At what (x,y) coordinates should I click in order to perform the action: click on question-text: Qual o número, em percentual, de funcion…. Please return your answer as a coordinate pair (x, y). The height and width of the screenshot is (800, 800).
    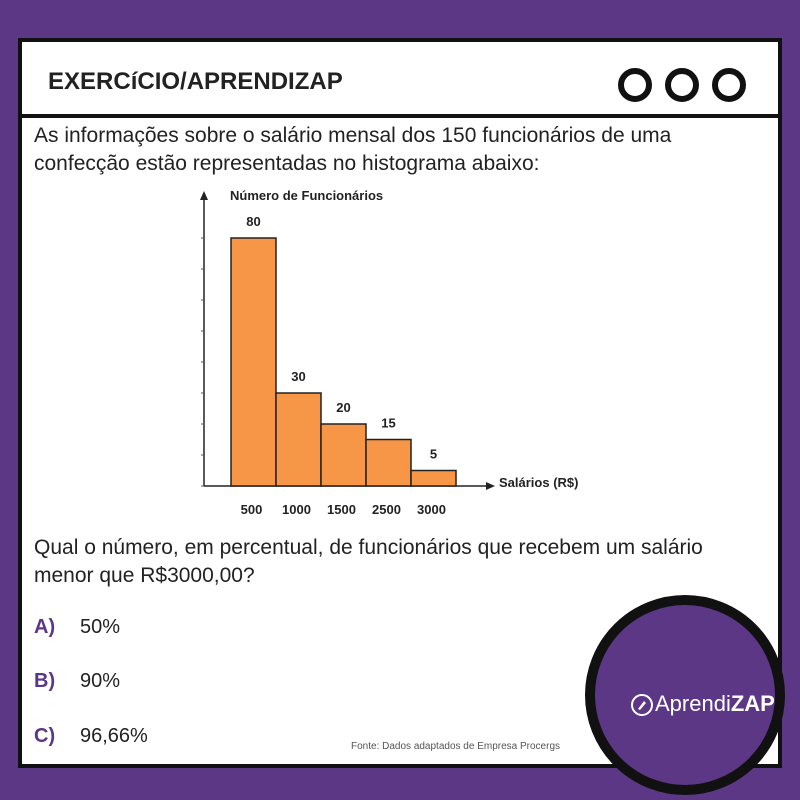
    Looking at the image, I should click on (368, 561).